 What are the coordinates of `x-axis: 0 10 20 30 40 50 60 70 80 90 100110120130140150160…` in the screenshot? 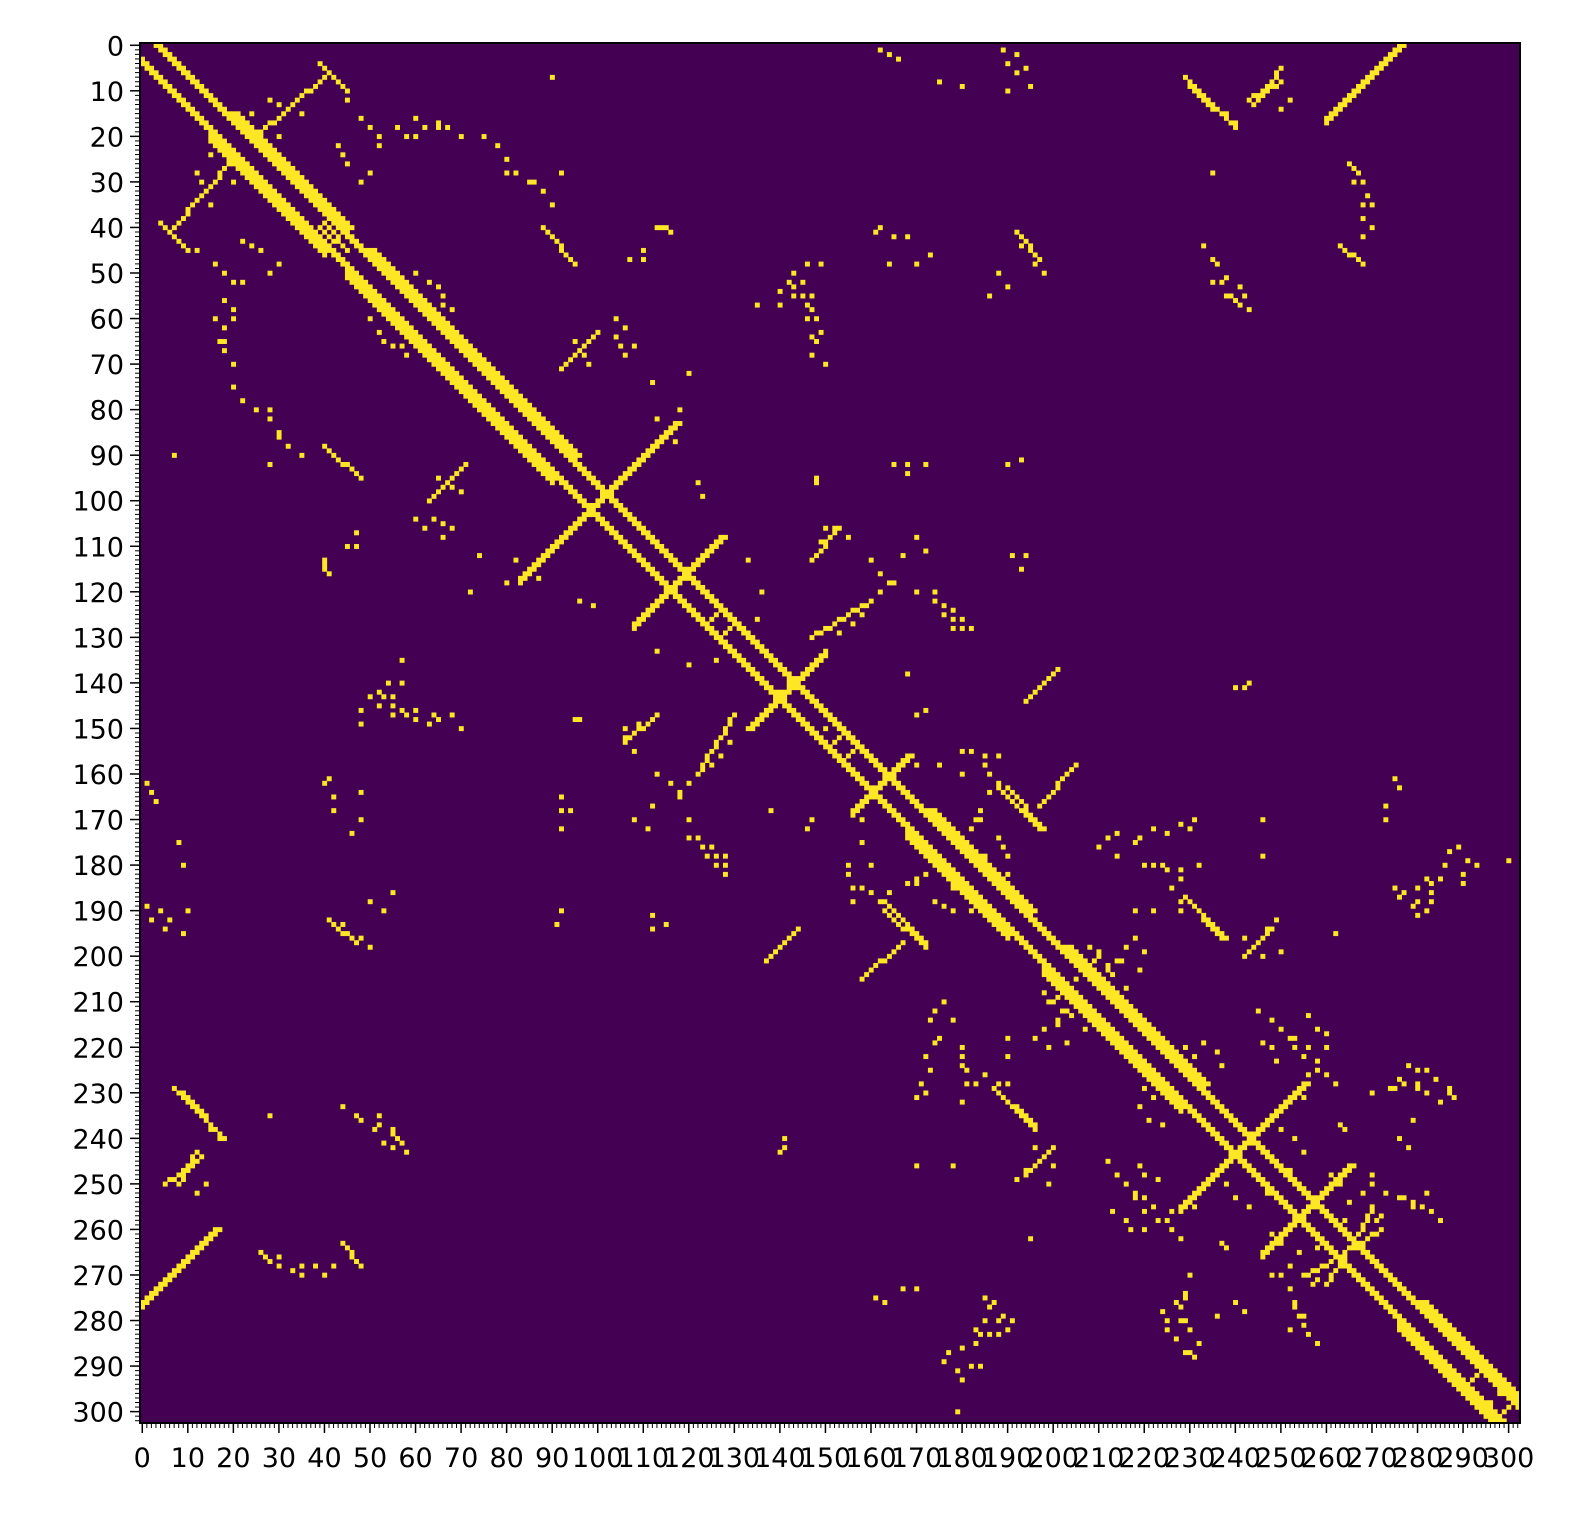 It's located at (834, 1448).